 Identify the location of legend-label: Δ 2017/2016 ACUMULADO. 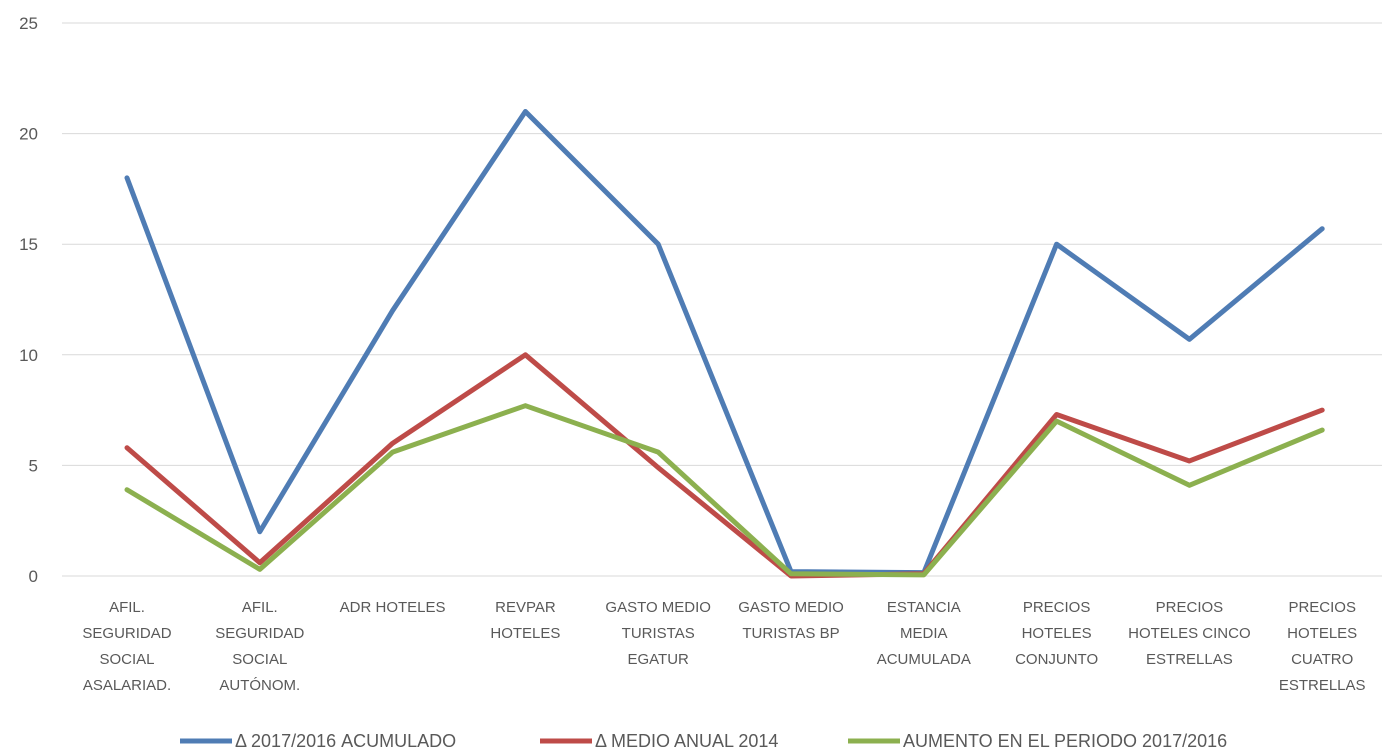
(345, 740).